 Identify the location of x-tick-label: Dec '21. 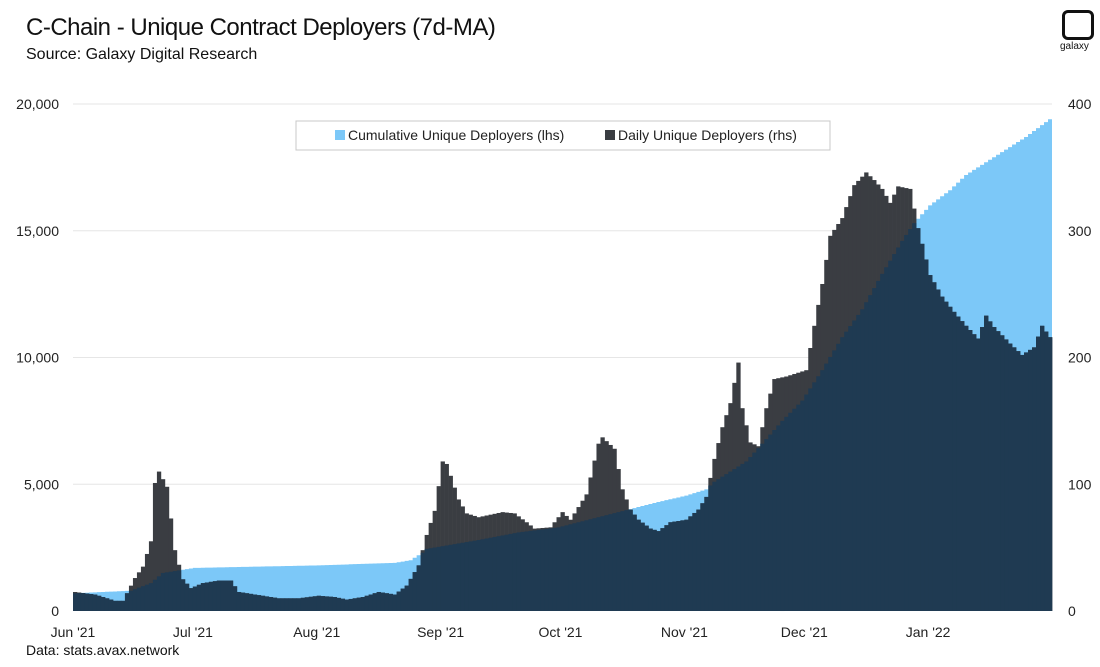
(804, 632).